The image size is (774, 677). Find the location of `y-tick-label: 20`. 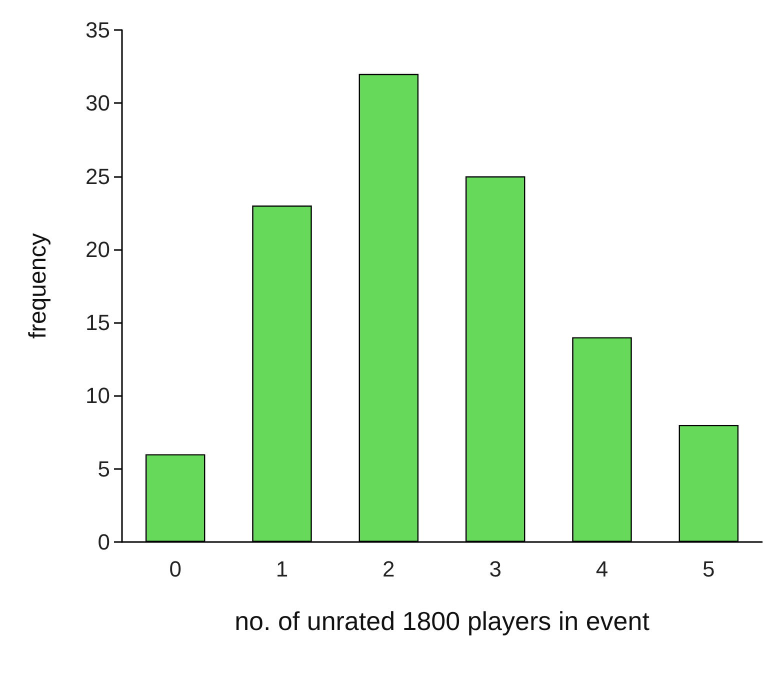

y-tick-label: 20 is located at coordinates (98, 249).